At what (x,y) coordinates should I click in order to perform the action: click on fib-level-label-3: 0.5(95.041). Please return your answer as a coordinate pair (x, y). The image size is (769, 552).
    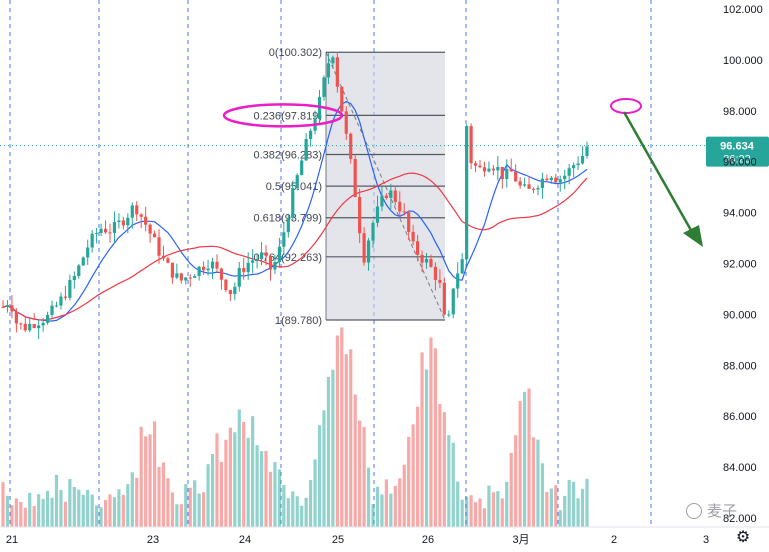
    Looking at the image, I should click on (294, 187).